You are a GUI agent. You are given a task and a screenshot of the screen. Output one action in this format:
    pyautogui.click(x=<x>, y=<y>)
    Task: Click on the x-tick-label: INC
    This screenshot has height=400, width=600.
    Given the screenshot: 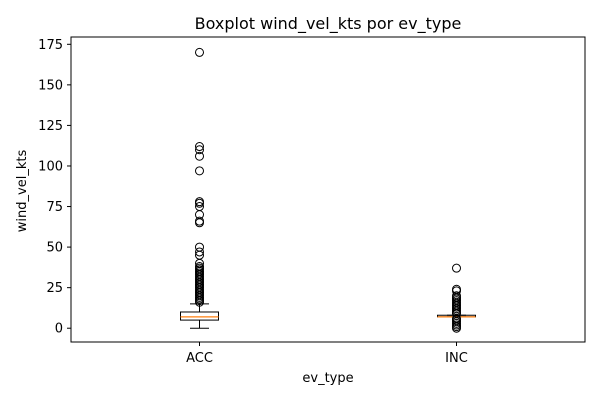 What is the action you would take?
    pyautogui.click(x=456, y=358)
    